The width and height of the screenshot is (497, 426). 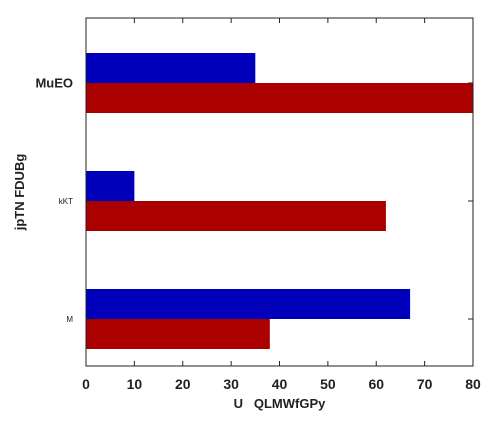 What do you see at coordinates (328, 384) in the screenshot?
I see `x-tick-label: 50` at bounding box center [328, 384].